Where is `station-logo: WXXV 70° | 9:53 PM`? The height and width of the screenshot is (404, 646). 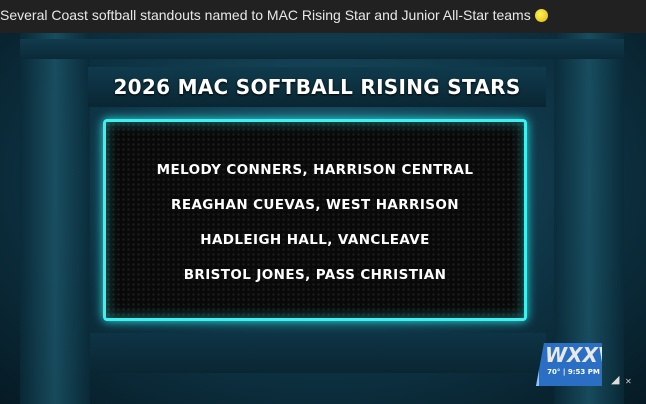 station-logo: WXXV 70° | 9:53 PM is located at coordinates (569, 364).